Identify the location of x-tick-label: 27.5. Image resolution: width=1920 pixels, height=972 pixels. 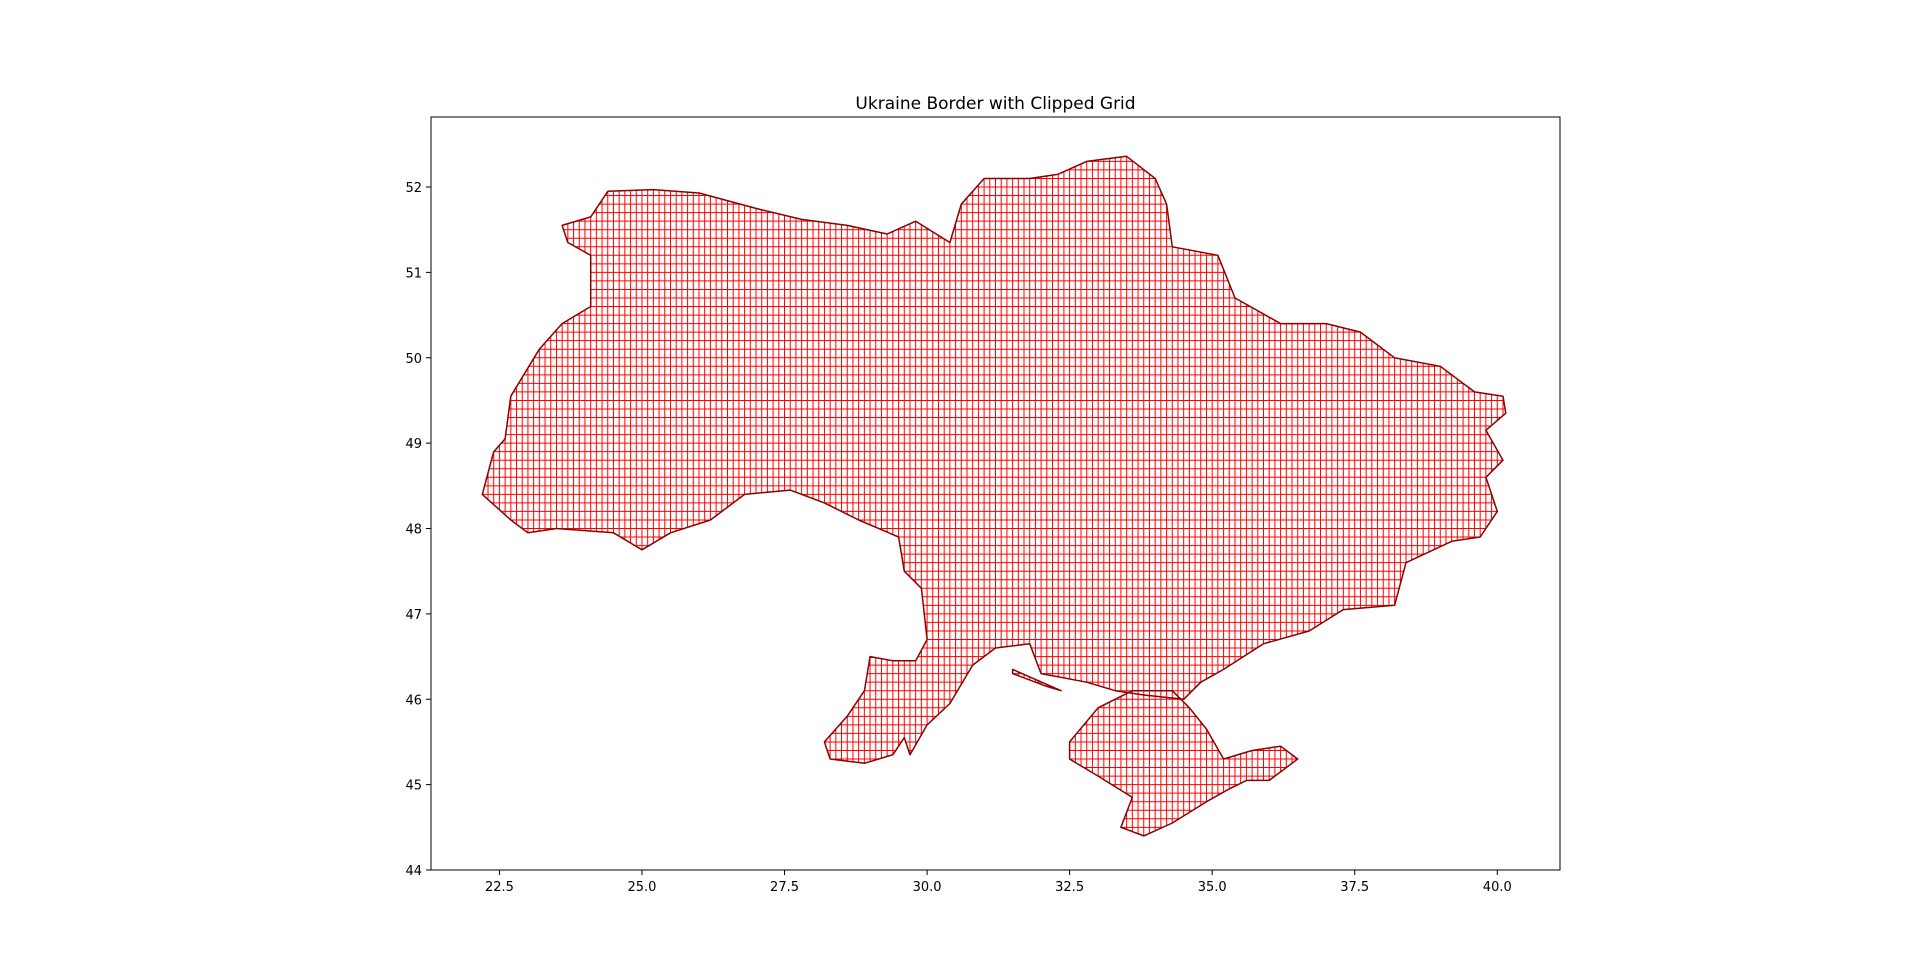
(784, 887).